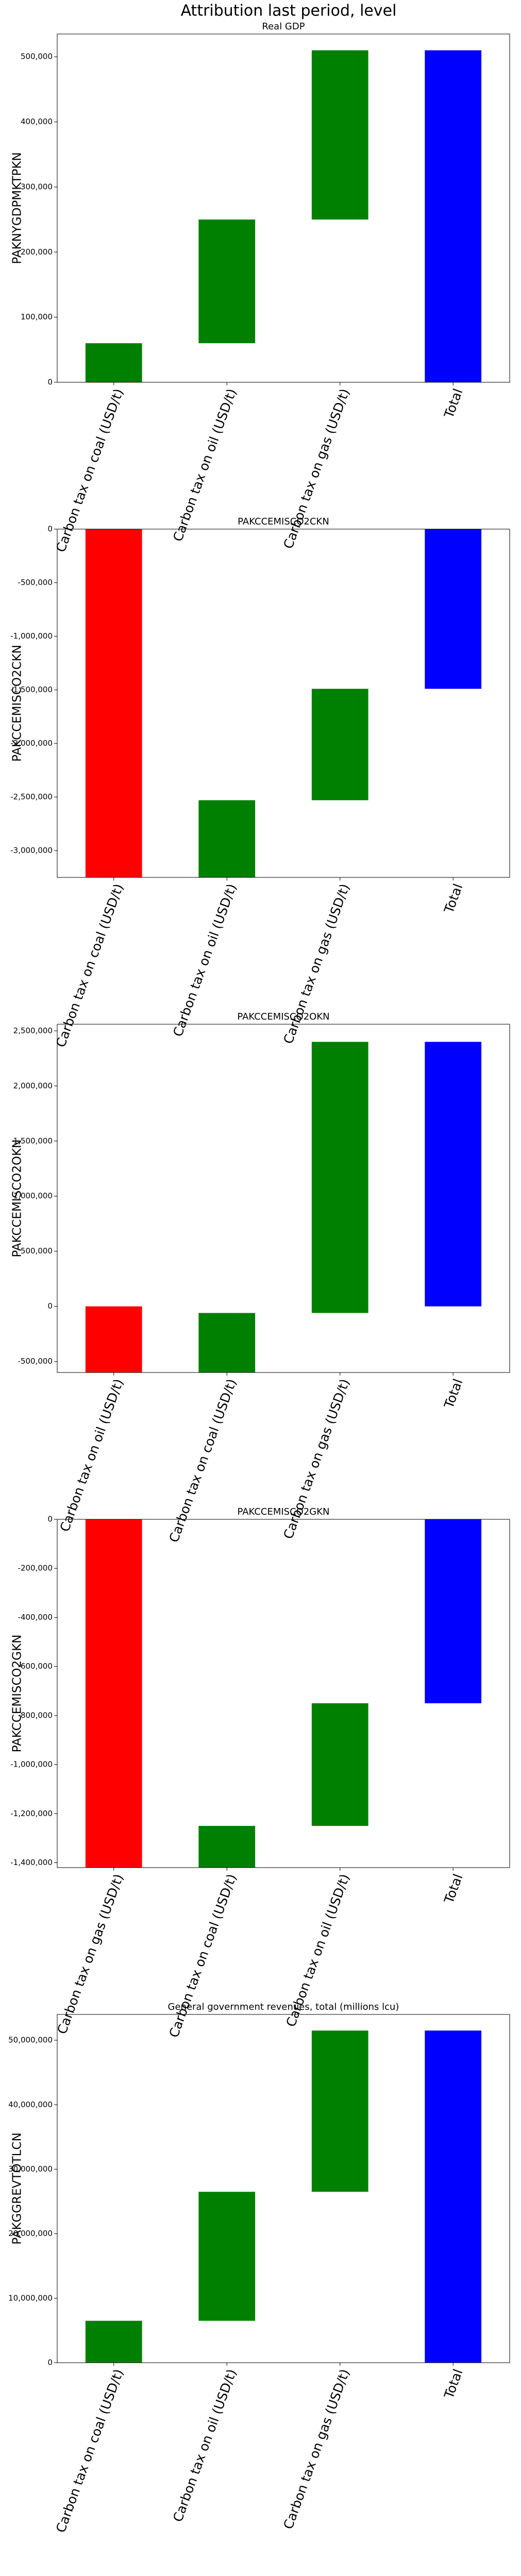 This screenshot has height=2576, width=521. I want to click on y-tick-label: 10,000,000, so click(30, 2297).